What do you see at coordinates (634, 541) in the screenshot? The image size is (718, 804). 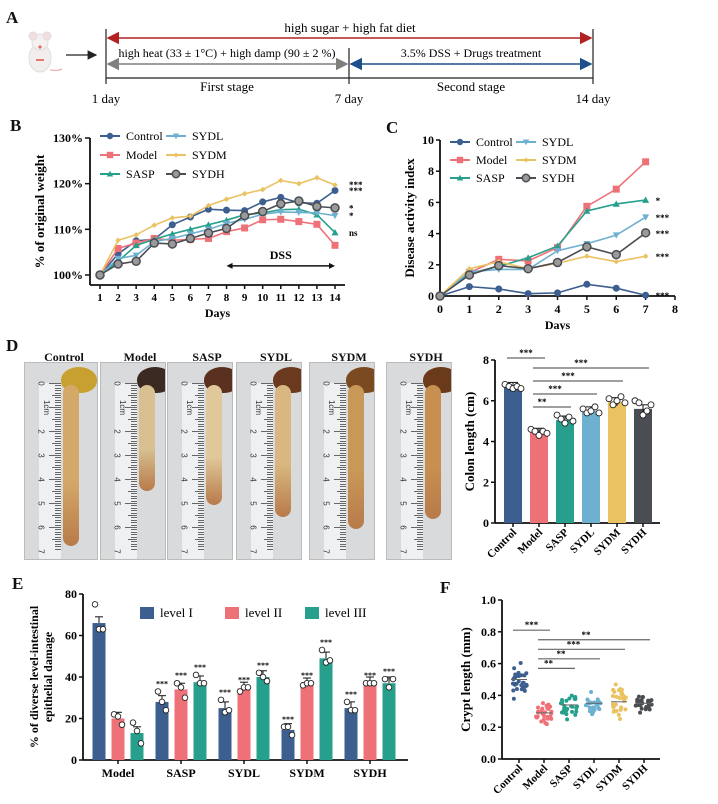 I see `x-tick-label: SYDH` at bounding box center [634, 541].